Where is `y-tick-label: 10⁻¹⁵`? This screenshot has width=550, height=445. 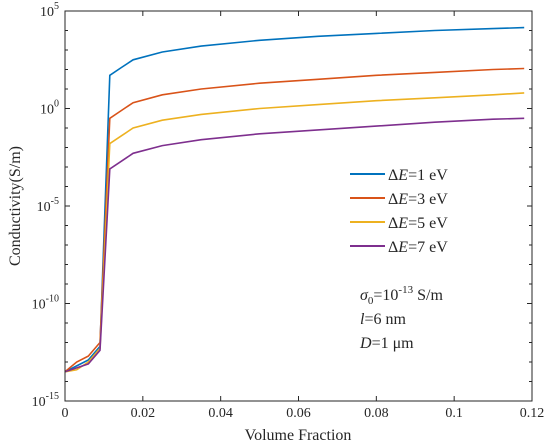
y-tick-label: 10⁻¹⁵ is located at coordinates (45, 400).